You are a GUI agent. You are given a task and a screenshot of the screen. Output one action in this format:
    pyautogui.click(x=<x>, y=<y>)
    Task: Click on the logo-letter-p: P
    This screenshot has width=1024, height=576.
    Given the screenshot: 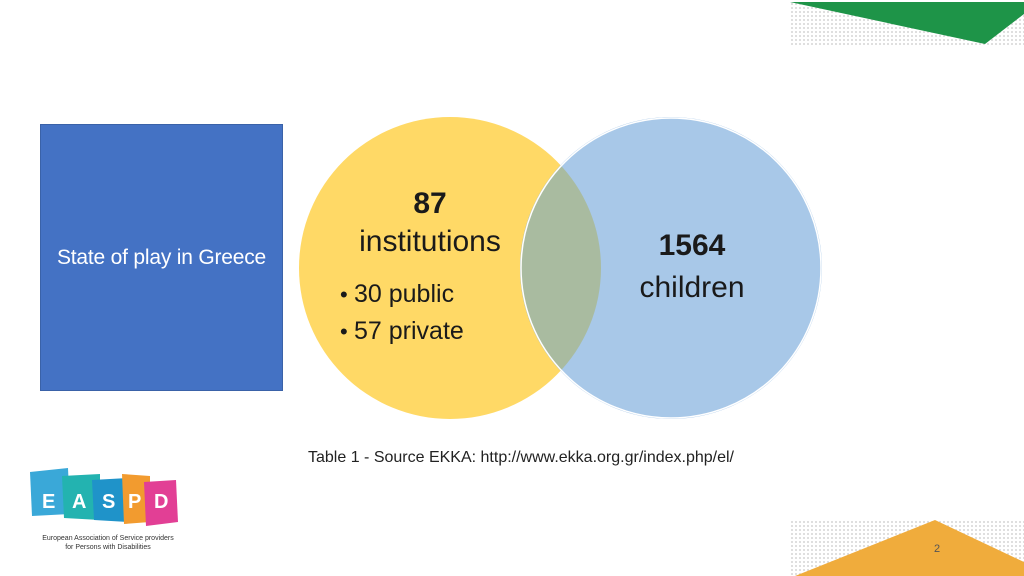 What is the action you would take?
    pyautogui.click(x=134, y=502)
    